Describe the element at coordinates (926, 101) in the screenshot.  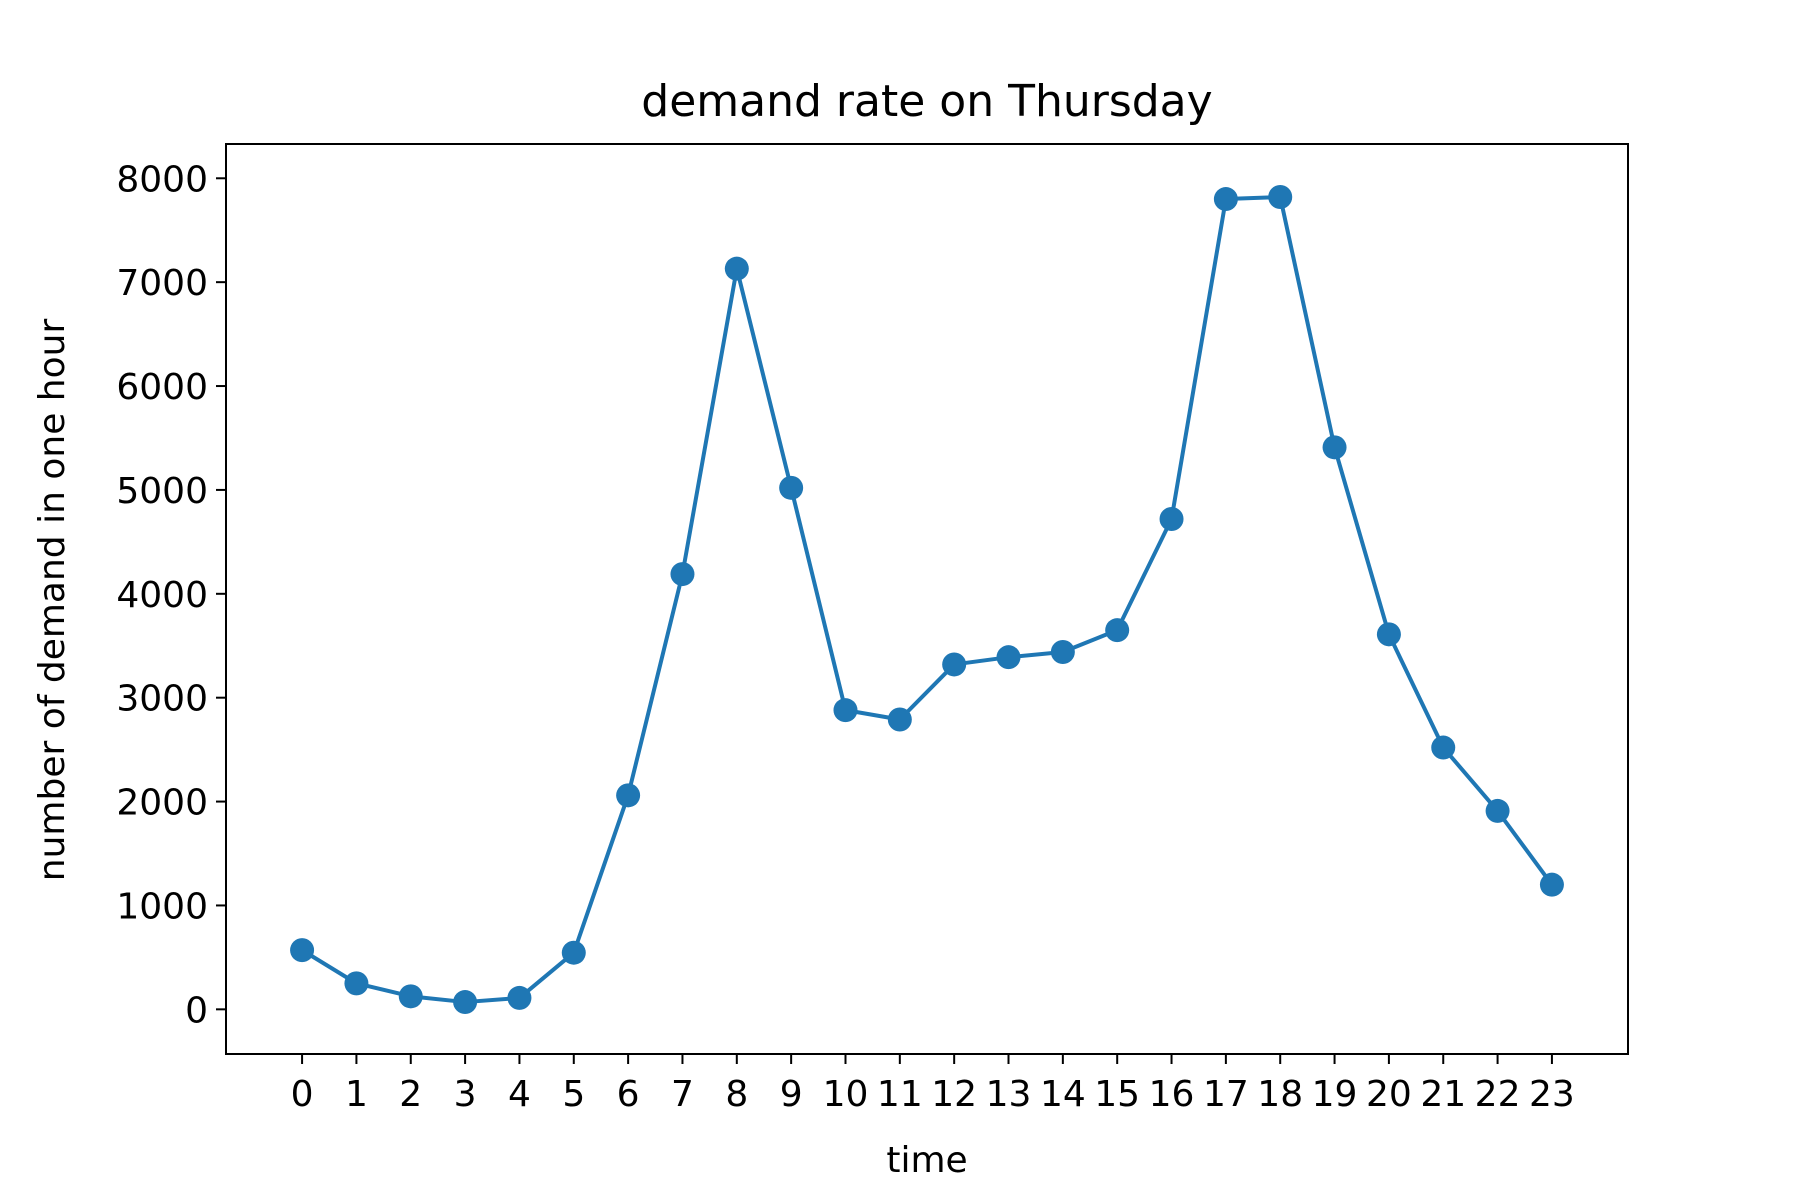
I see `chart-title: demand rate on Thursday` at that location.